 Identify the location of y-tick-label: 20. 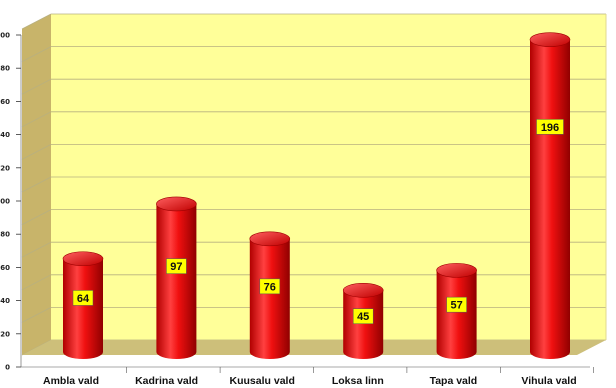
(5, 334).